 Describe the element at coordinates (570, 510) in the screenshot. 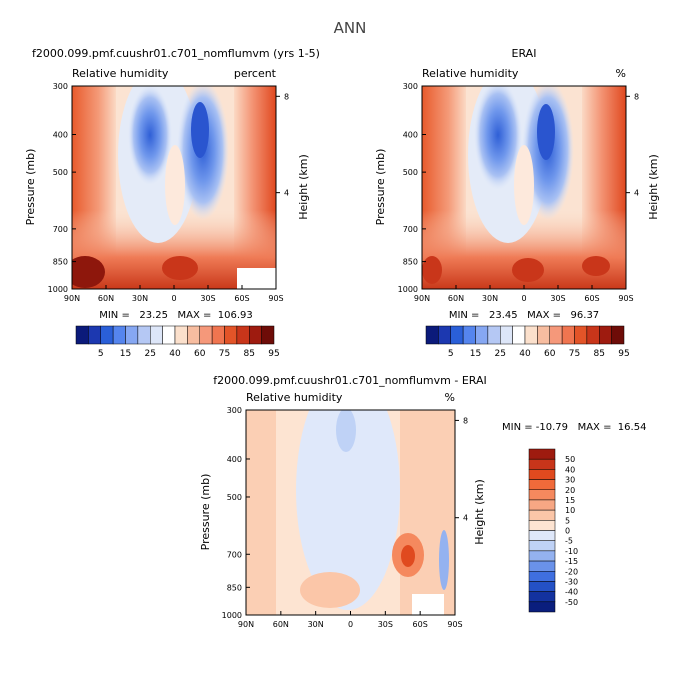

I see `colorbar-label: 10` at that location.